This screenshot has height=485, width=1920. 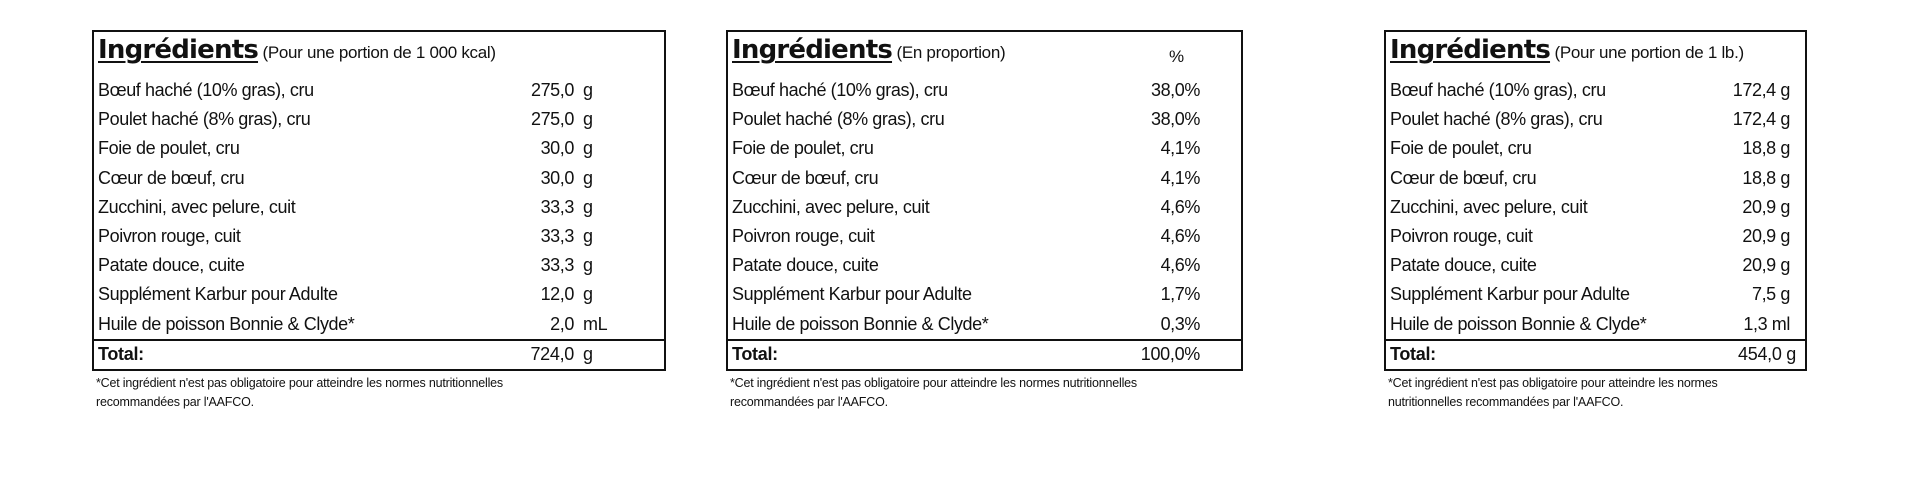 What do you see at coordinates (984, 148) in the screenshot?
I see `table-row: Foie de poulet, cru 4,1%` at bounding box center [984, 148].